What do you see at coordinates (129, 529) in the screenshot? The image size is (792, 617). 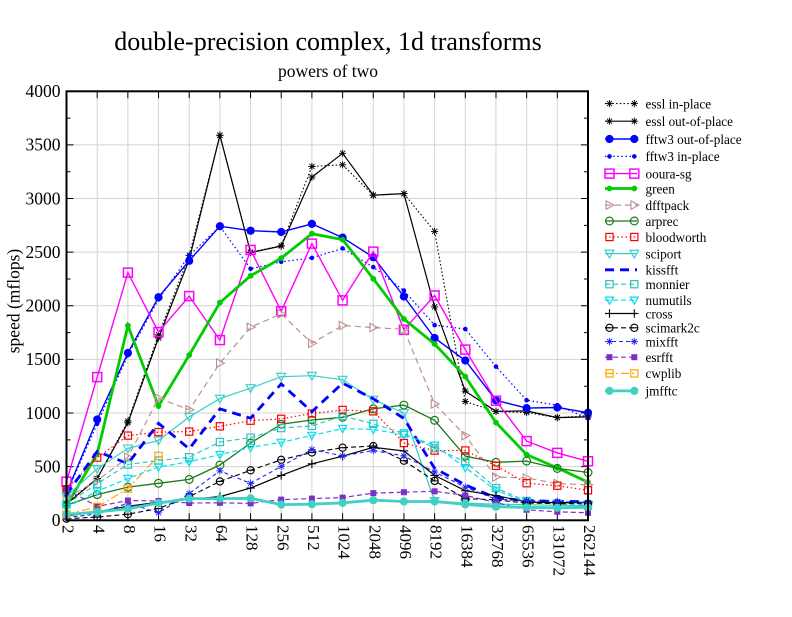 I see `svg-text: 8` at bounding box center [129, 529].